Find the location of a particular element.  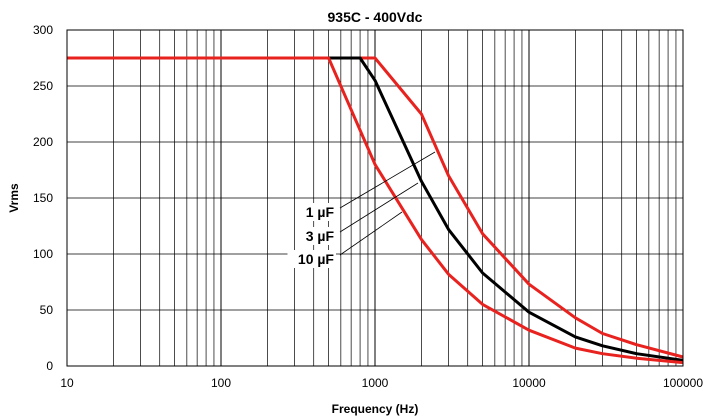

y-tick-label: 100 is located at coordinates (43, 254).